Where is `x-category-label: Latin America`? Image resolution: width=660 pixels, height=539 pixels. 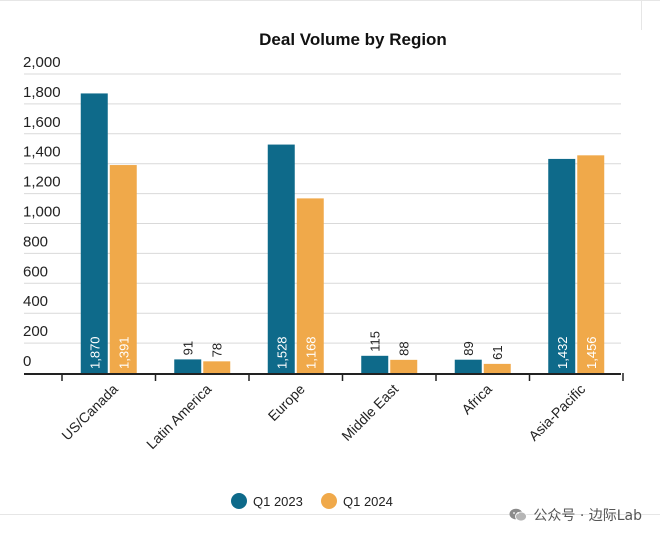 x-category-label: Latin America is located at coordinates (178, 416).